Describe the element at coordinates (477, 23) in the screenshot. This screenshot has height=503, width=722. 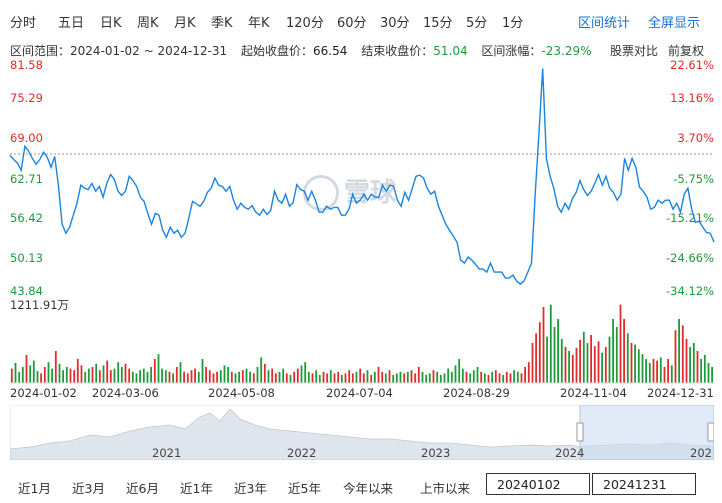
I see `tab-5min: 5分` at that location.